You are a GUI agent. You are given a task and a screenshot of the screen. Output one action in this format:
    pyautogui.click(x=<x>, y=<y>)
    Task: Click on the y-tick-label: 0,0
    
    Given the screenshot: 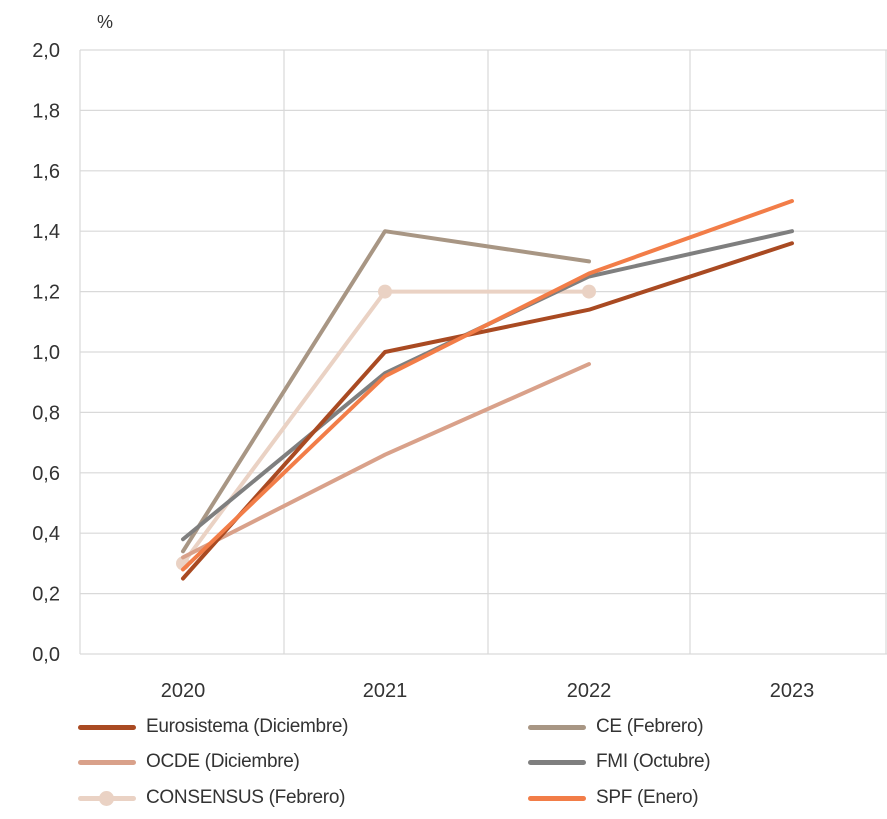 What is the action you would take?
    pyautogui.click(x=46, y=655)
    